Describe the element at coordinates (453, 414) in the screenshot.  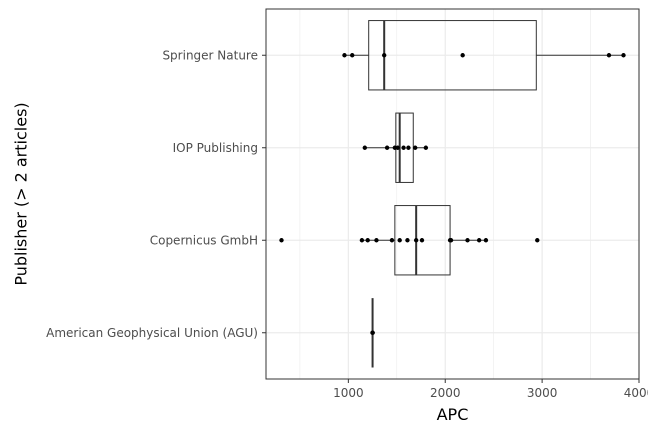
I see `x-axis-title: APC` at that location.